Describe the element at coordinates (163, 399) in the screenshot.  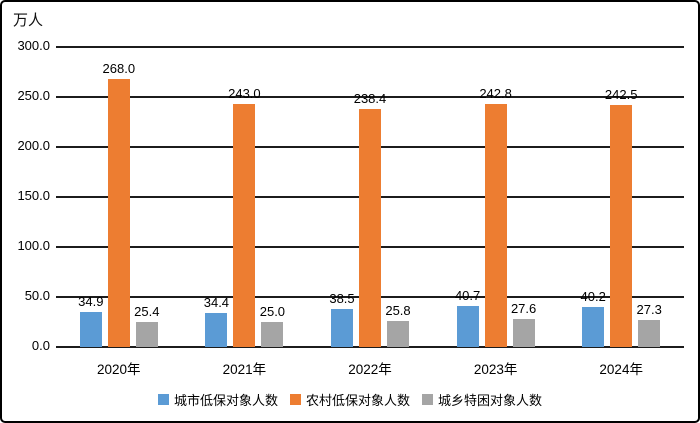
I see `legend-swatch-urban-dibao` at that location.